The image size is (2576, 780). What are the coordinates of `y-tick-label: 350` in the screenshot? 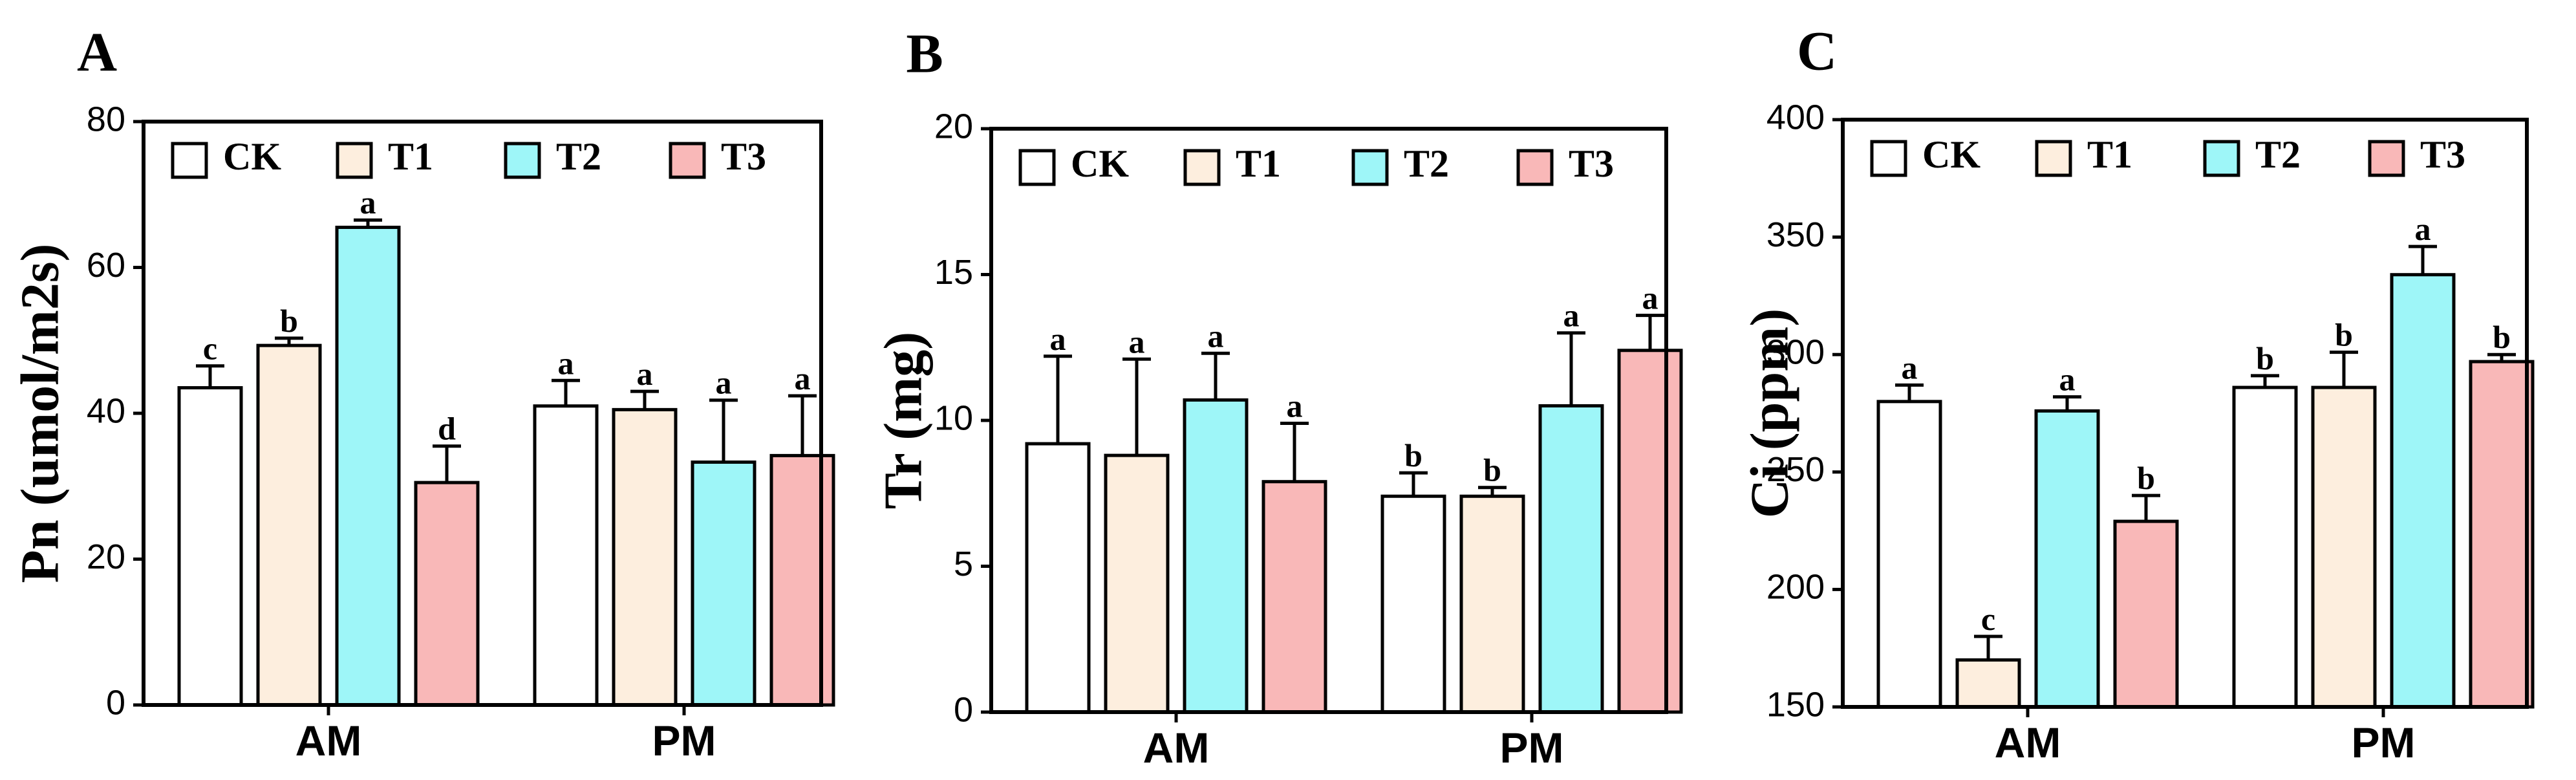 It's located at (1795, 235).